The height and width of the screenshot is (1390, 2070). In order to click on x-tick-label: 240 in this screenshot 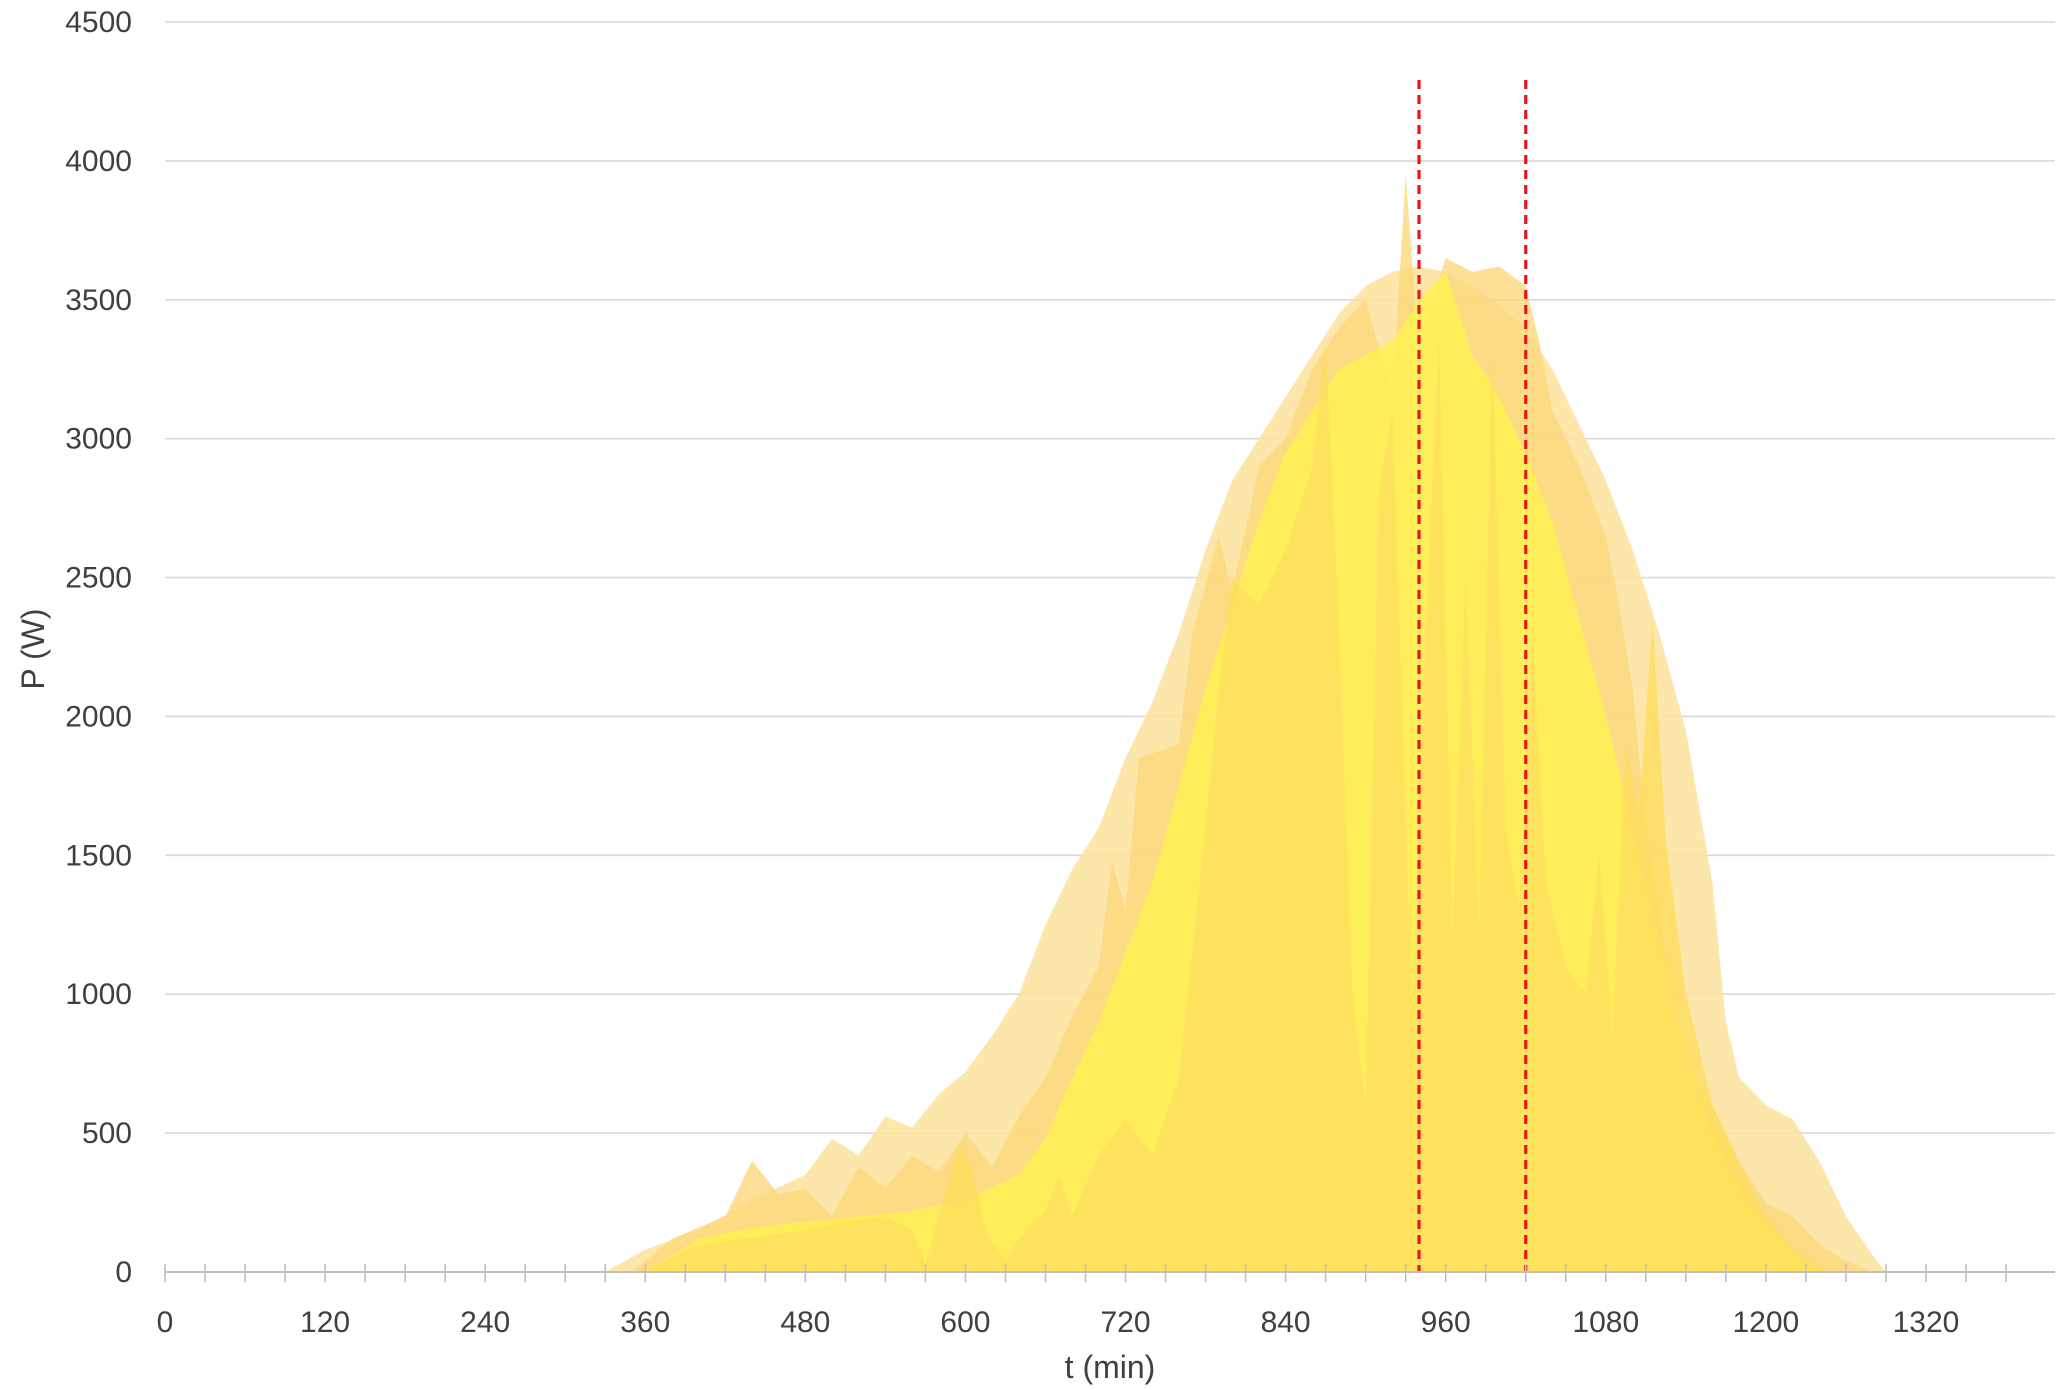, I will do `click(485, 1322)`.